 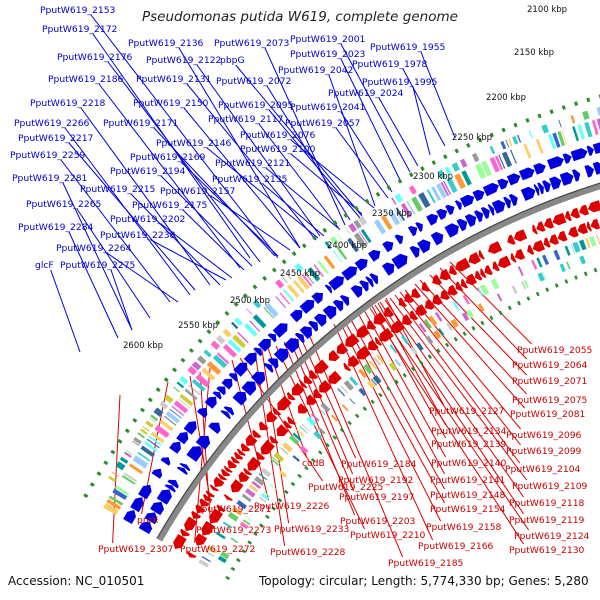 I want to click on reverse-gene-label: PputW619_2166, so click(x=456, y=546).